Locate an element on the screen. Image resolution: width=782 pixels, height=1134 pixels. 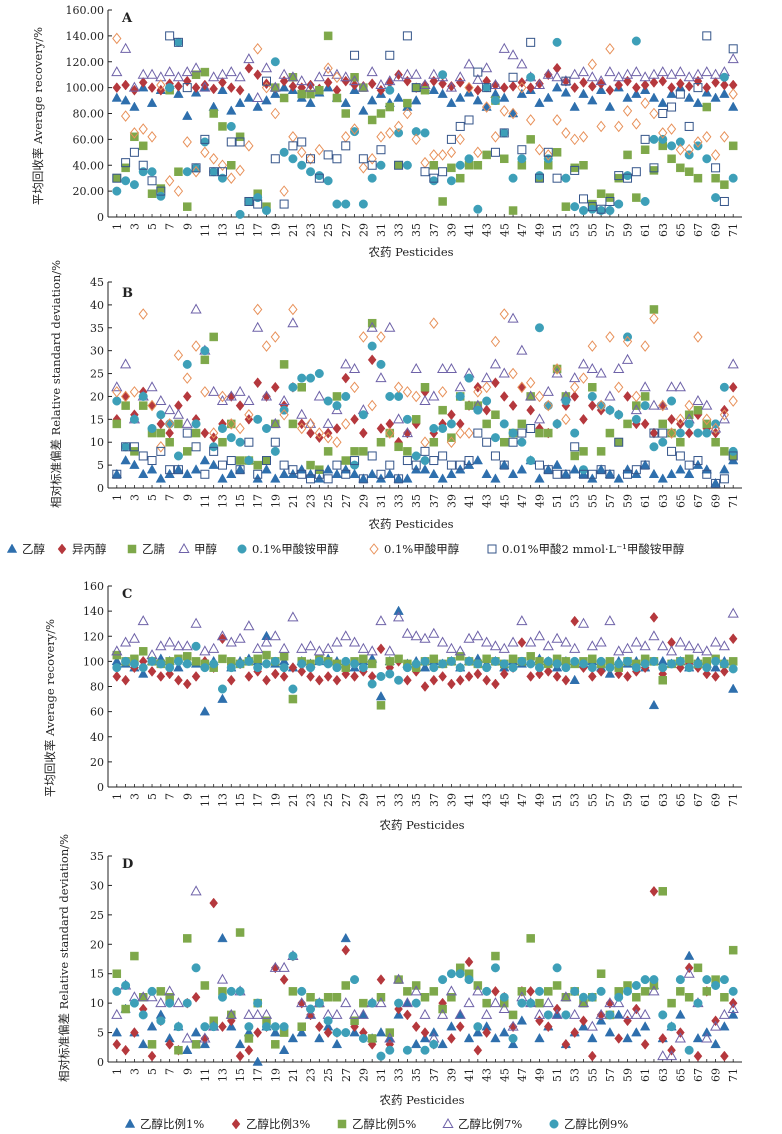
legend-label: 乙腈 is located at coordinates (153, 549).